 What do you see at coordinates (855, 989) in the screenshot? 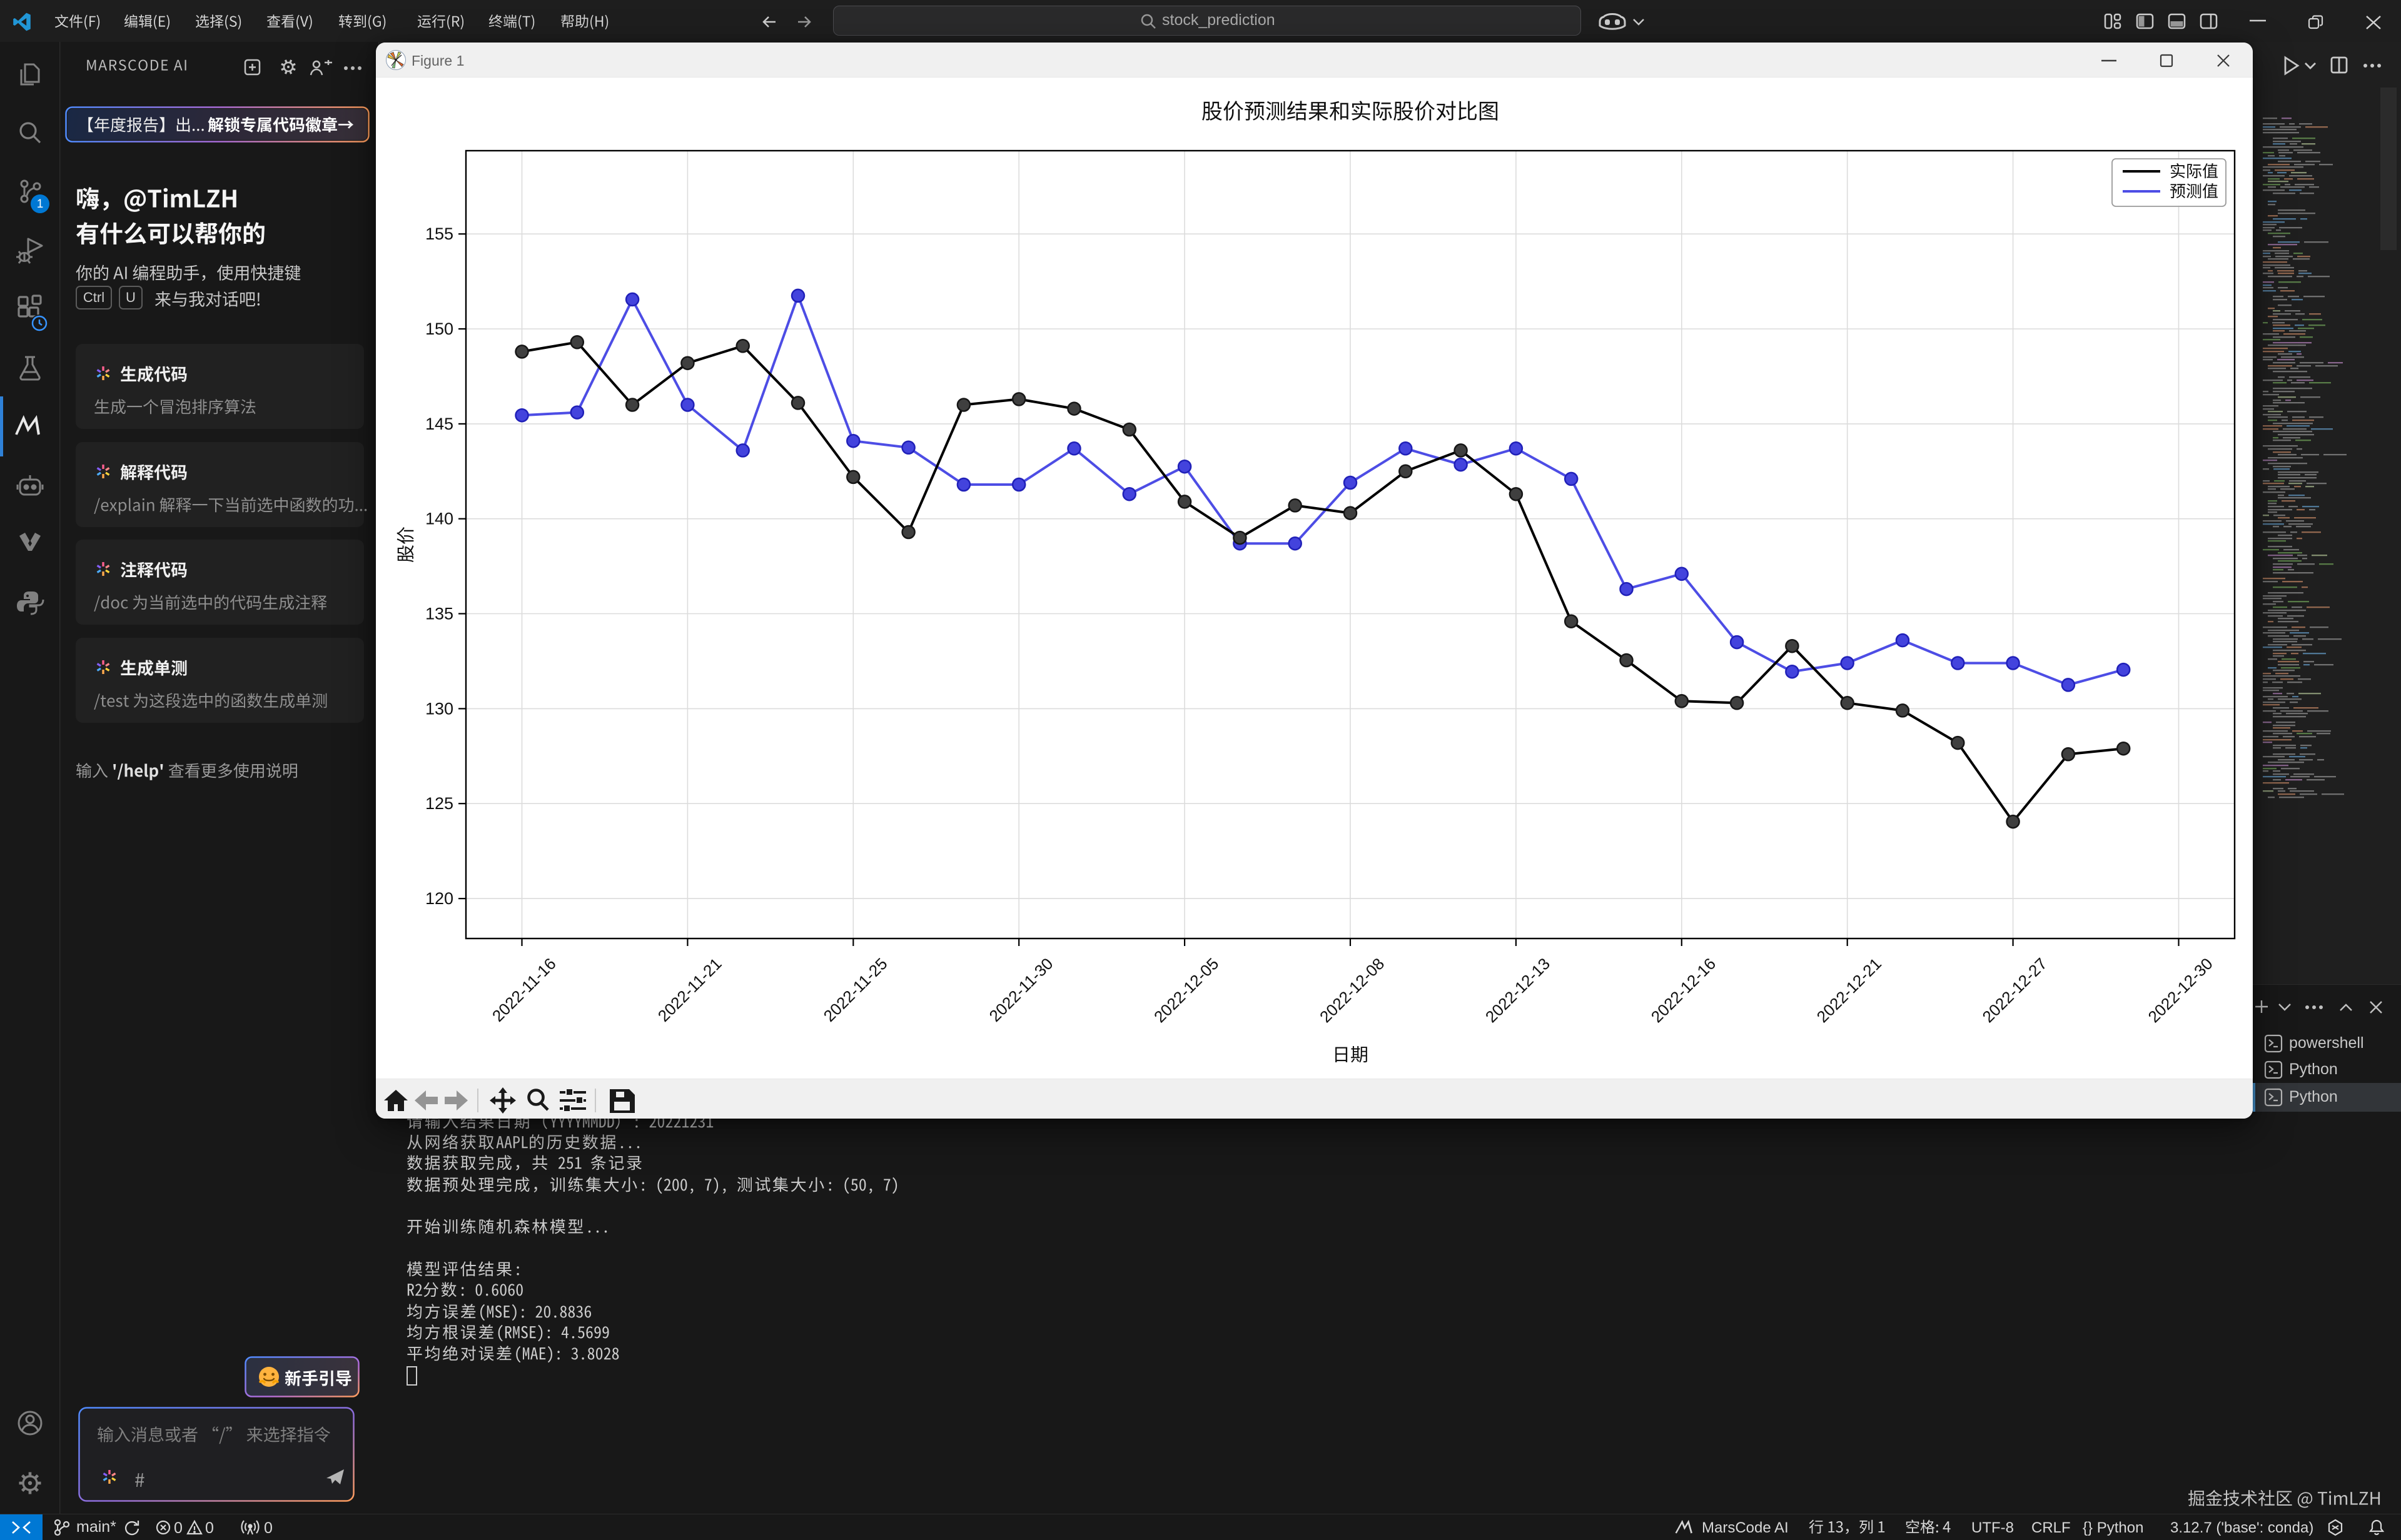
I see `svg-text: 2022-11-25` at bounding box center [855, 989].